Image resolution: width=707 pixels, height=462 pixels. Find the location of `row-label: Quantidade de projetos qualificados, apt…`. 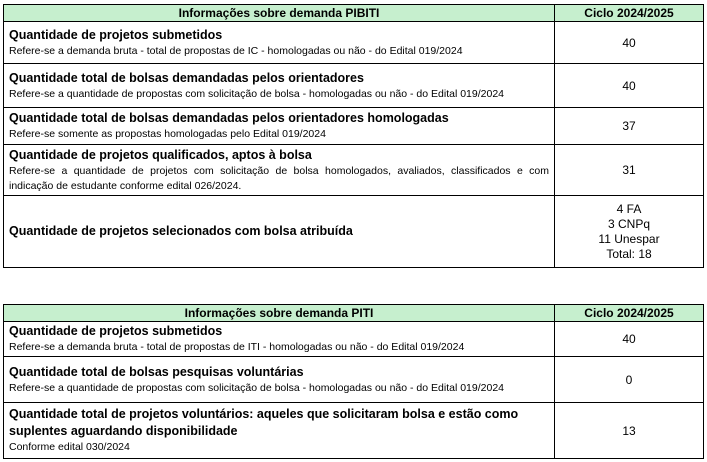

row-label: Quantidade de projetos qualificados, apt… is located at coordinates (279, 170).